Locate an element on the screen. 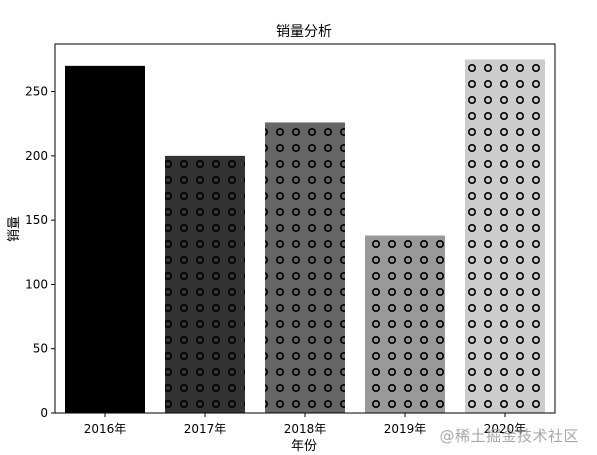 Image resolution: width=597 pixels, height=455 pixels. x-tick-label-2: 2018年 is located at coordinates (305, 429).